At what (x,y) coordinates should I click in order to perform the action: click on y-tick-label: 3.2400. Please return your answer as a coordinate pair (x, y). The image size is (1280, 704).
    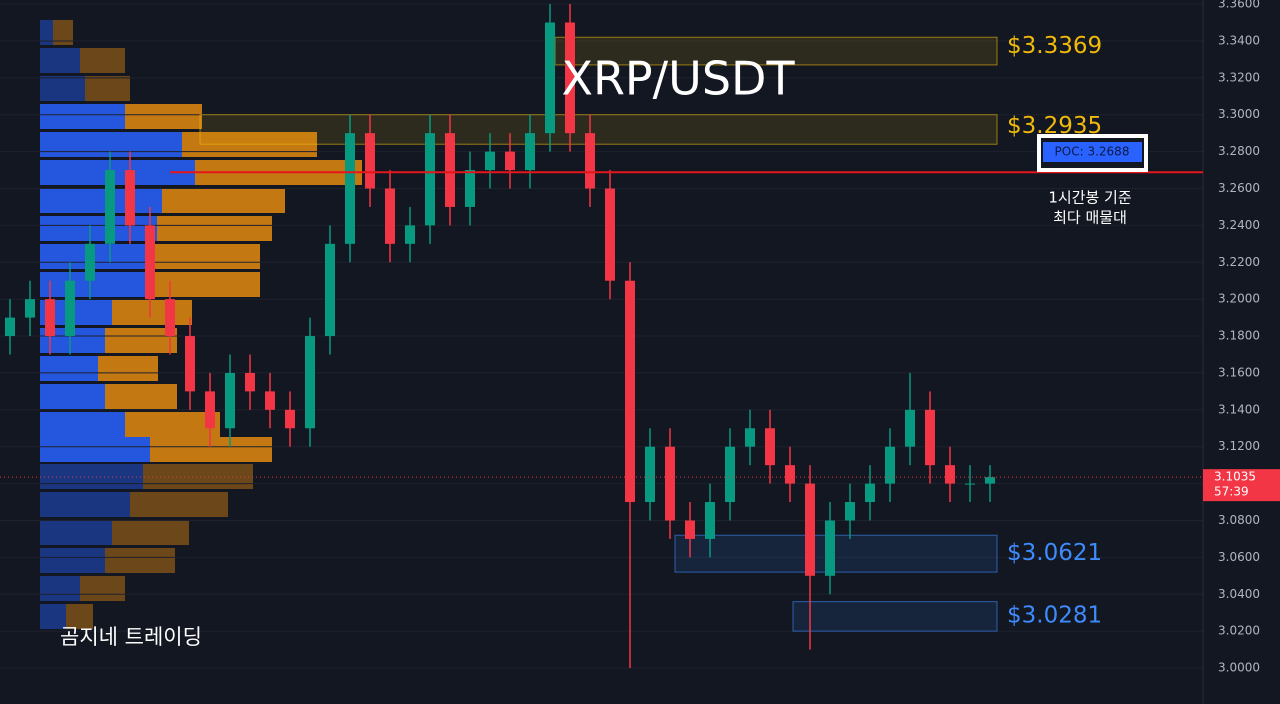
    Looking at the image, I should click on (1239, 225).